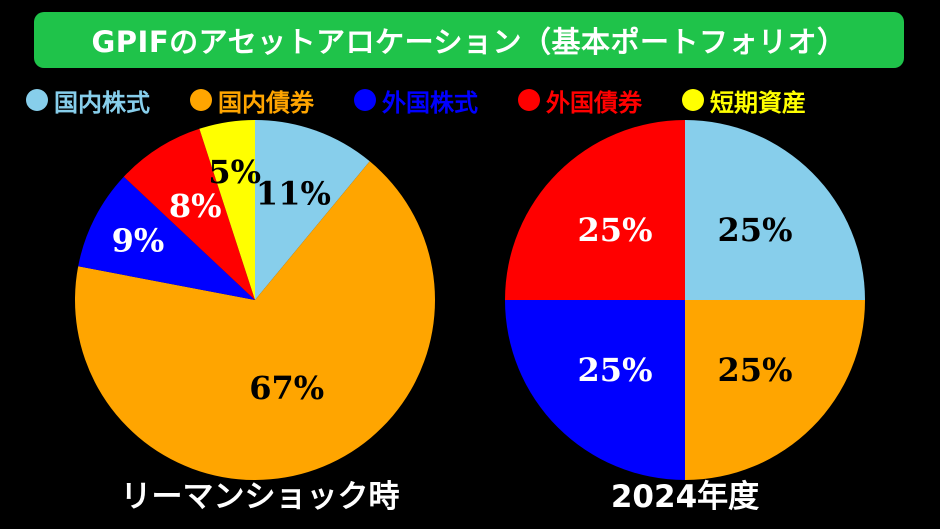  Describe the element at coordinates (293, 193) in the screenshot. I see `slice-label-domestic-stocks: 11%` at that location.